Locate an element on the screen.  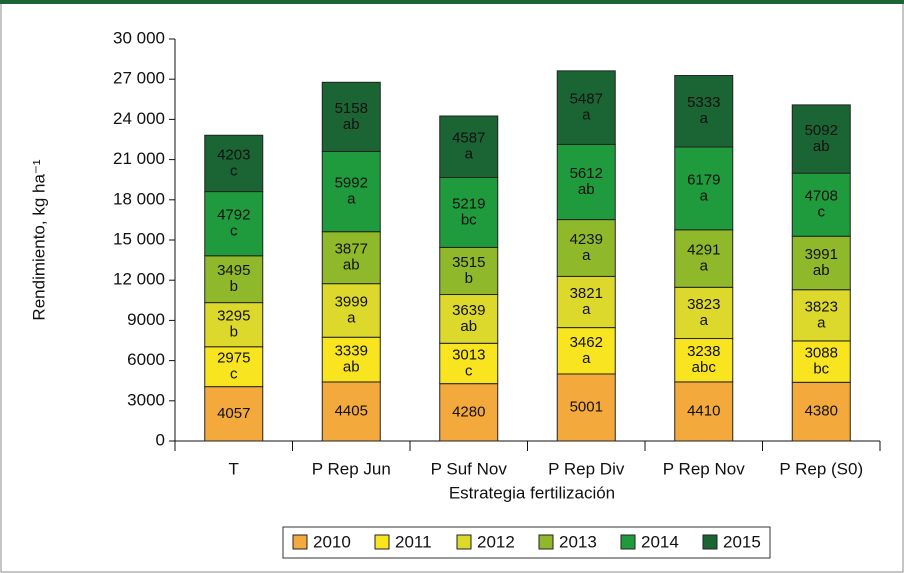
y-tick-label: 30 000 is located at coordinates (139, 37).